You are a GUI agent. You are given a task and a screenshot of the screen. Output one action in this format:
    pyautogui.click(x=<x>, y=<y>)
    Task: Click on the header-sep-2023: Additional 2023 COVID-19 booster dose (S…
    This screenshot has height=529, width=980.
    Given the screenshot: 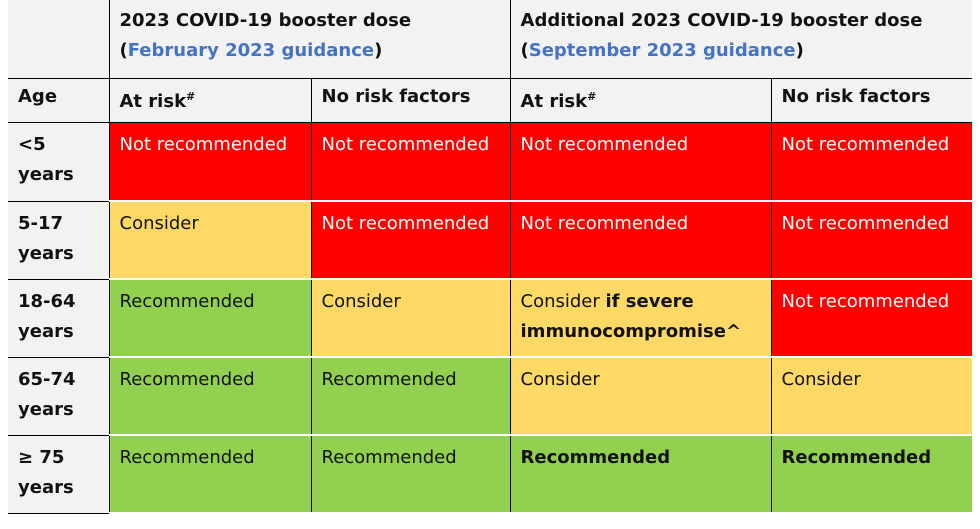 What is the action you would take?
    pyautogui.click(x=741, y=39)
    